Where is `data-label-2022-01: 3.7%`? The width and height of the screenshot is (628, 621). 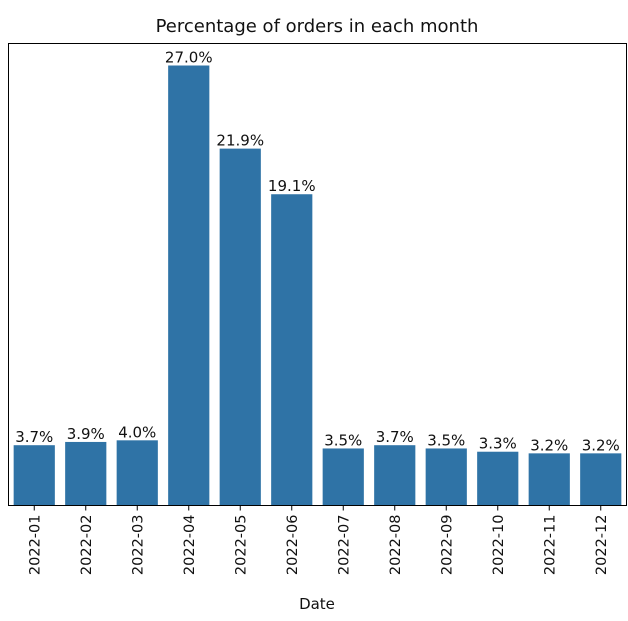 data-label-2022-01: 3.7% is located at coordinates (34, 437).